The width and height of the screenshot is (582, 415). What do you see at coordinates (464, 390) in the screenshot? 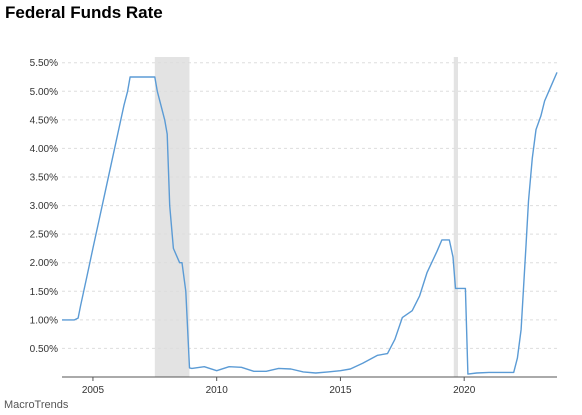
I see `x-tick-label: 2020` at bounding box center [464, 390].